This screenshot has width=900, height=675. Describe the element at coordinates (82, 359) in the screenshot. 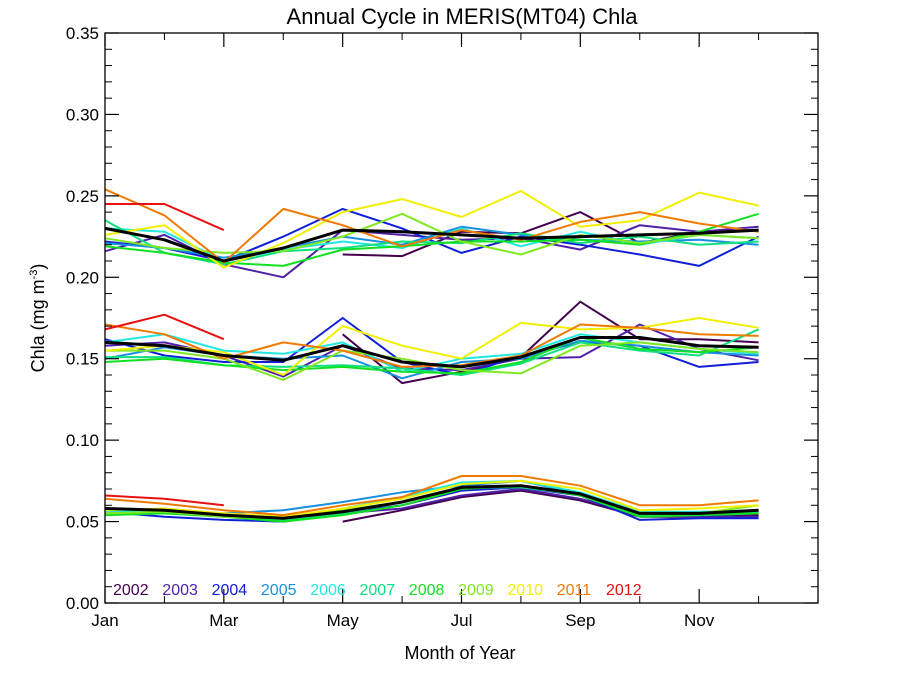

I see `y-tick-label: 0.15` at that location.